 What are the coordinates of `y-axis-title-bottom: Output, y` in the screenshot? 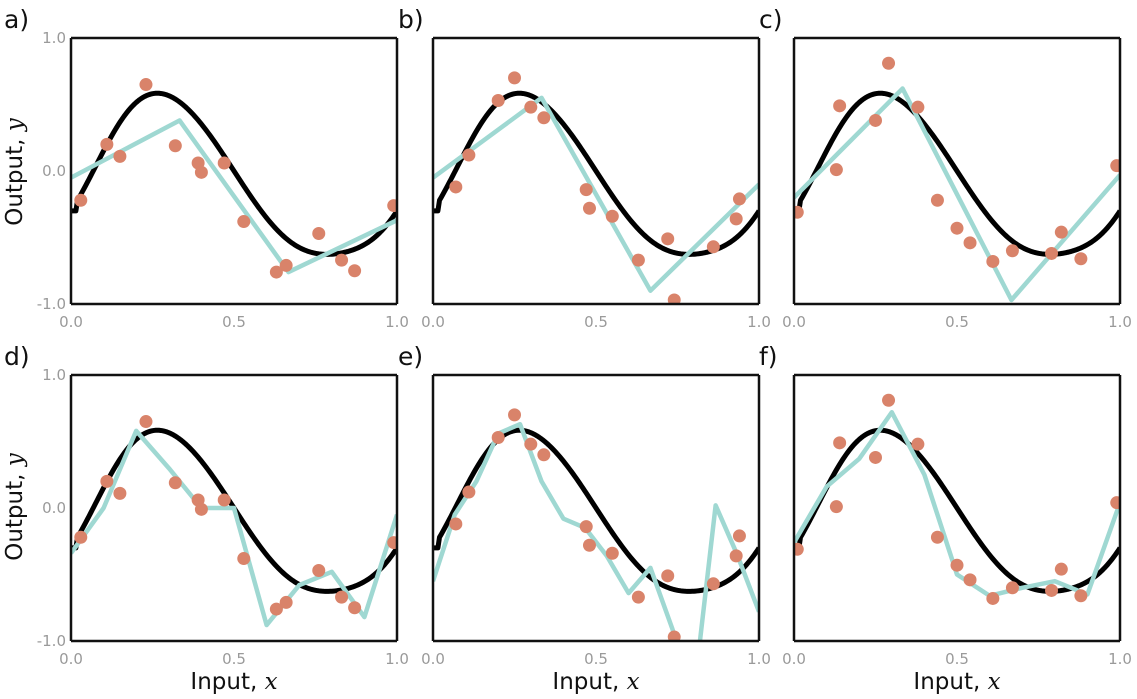 It's located at (15, 506).